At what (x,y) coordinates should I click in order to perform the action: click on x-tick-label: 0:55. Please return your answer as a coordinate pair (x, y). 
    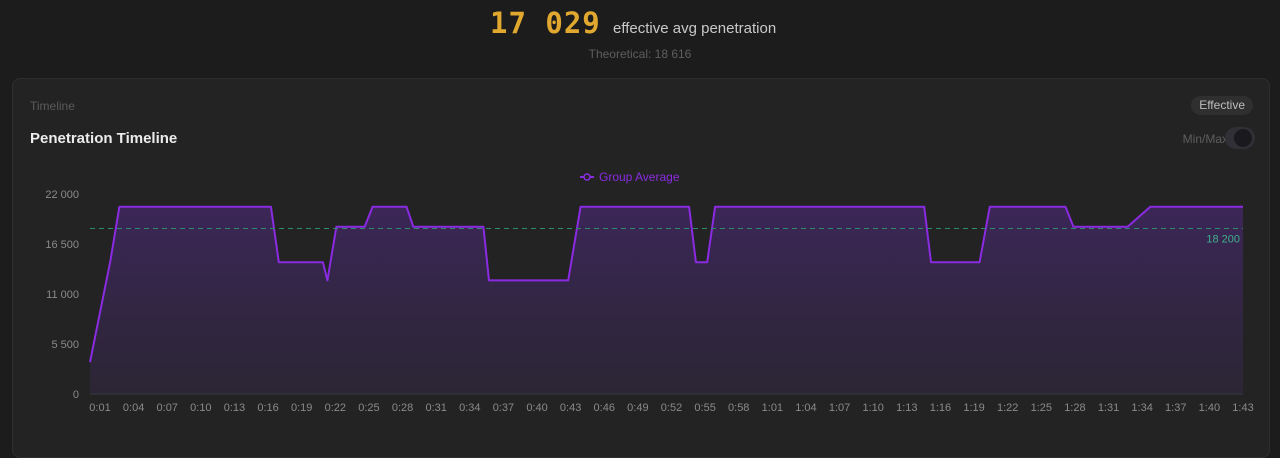
    Looking at the image, I should click on (704, 408).